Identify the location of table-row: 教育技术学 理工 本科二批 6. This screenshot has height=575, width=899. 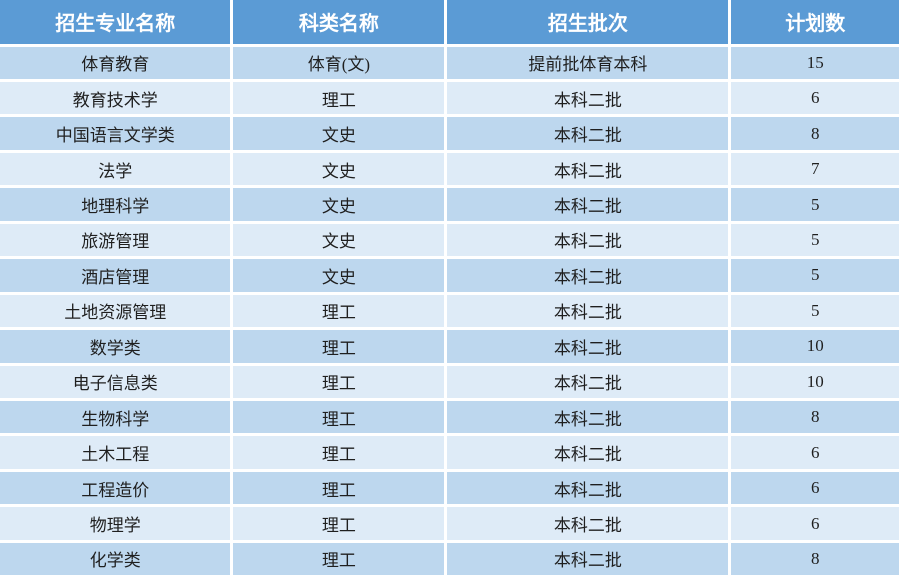
(449, 98).